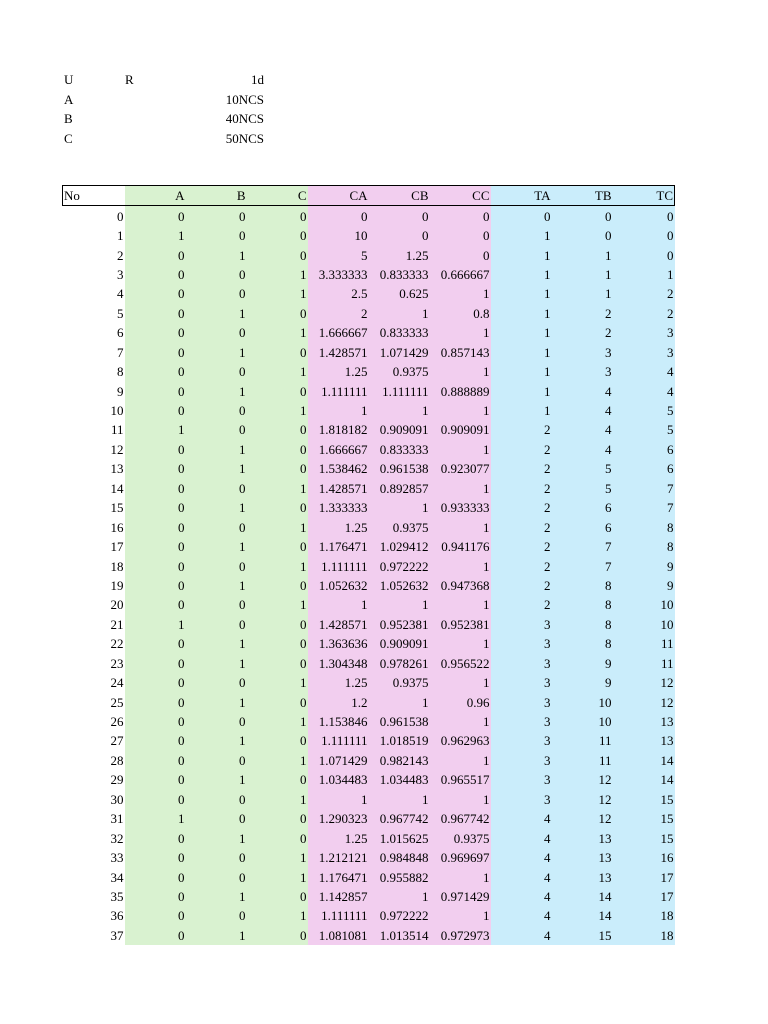 This screenshot has height=1024, width=768. What do you see at coordinates (460, 780) in the screenshot?
I see `cell-cc: 0.965517` at bounding box center [460, 780].